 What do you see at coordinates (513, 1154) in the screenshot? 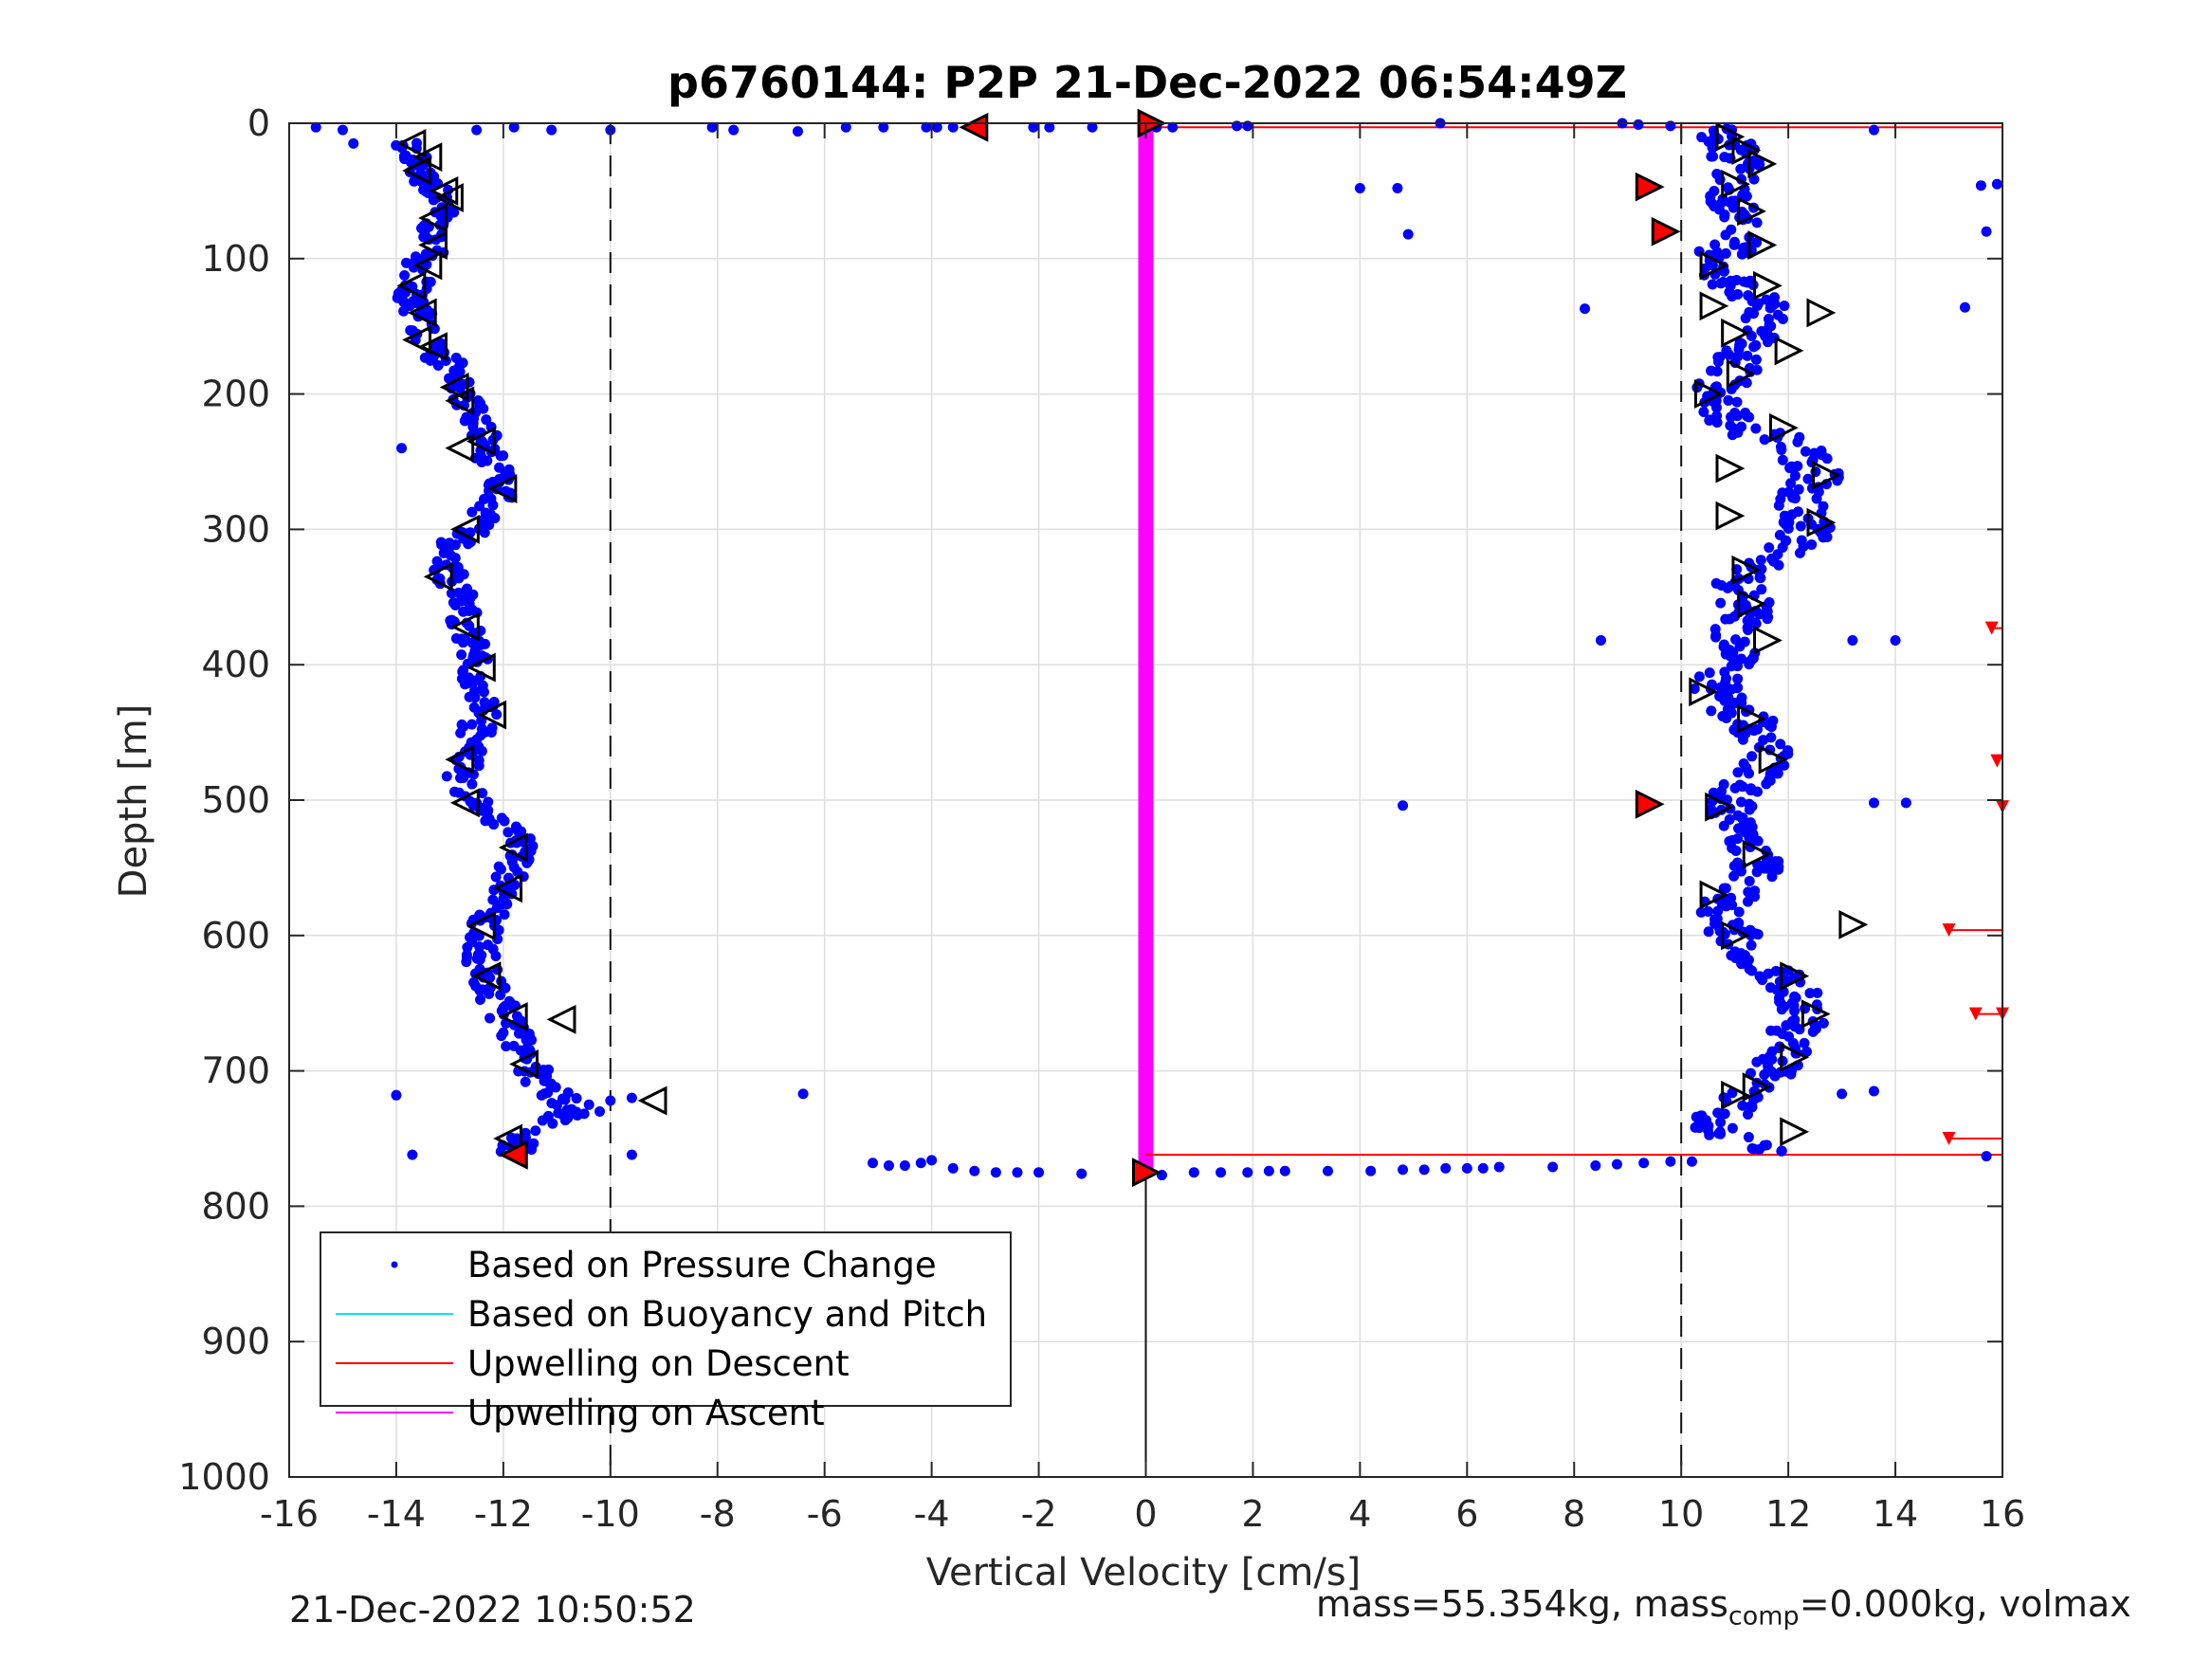
I see `descent-triangle-marker-red` at bounding box center [513, 1154].